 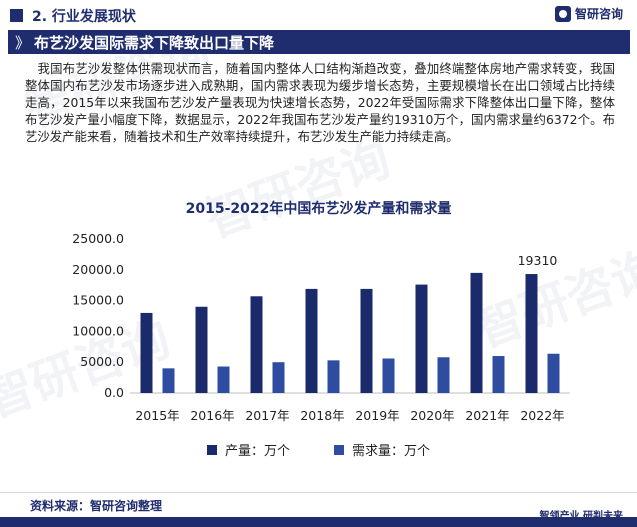 I want to click on chart-title: 2015-2022年中国布艺沙发产量和需求量, so click(x=318, y=209).